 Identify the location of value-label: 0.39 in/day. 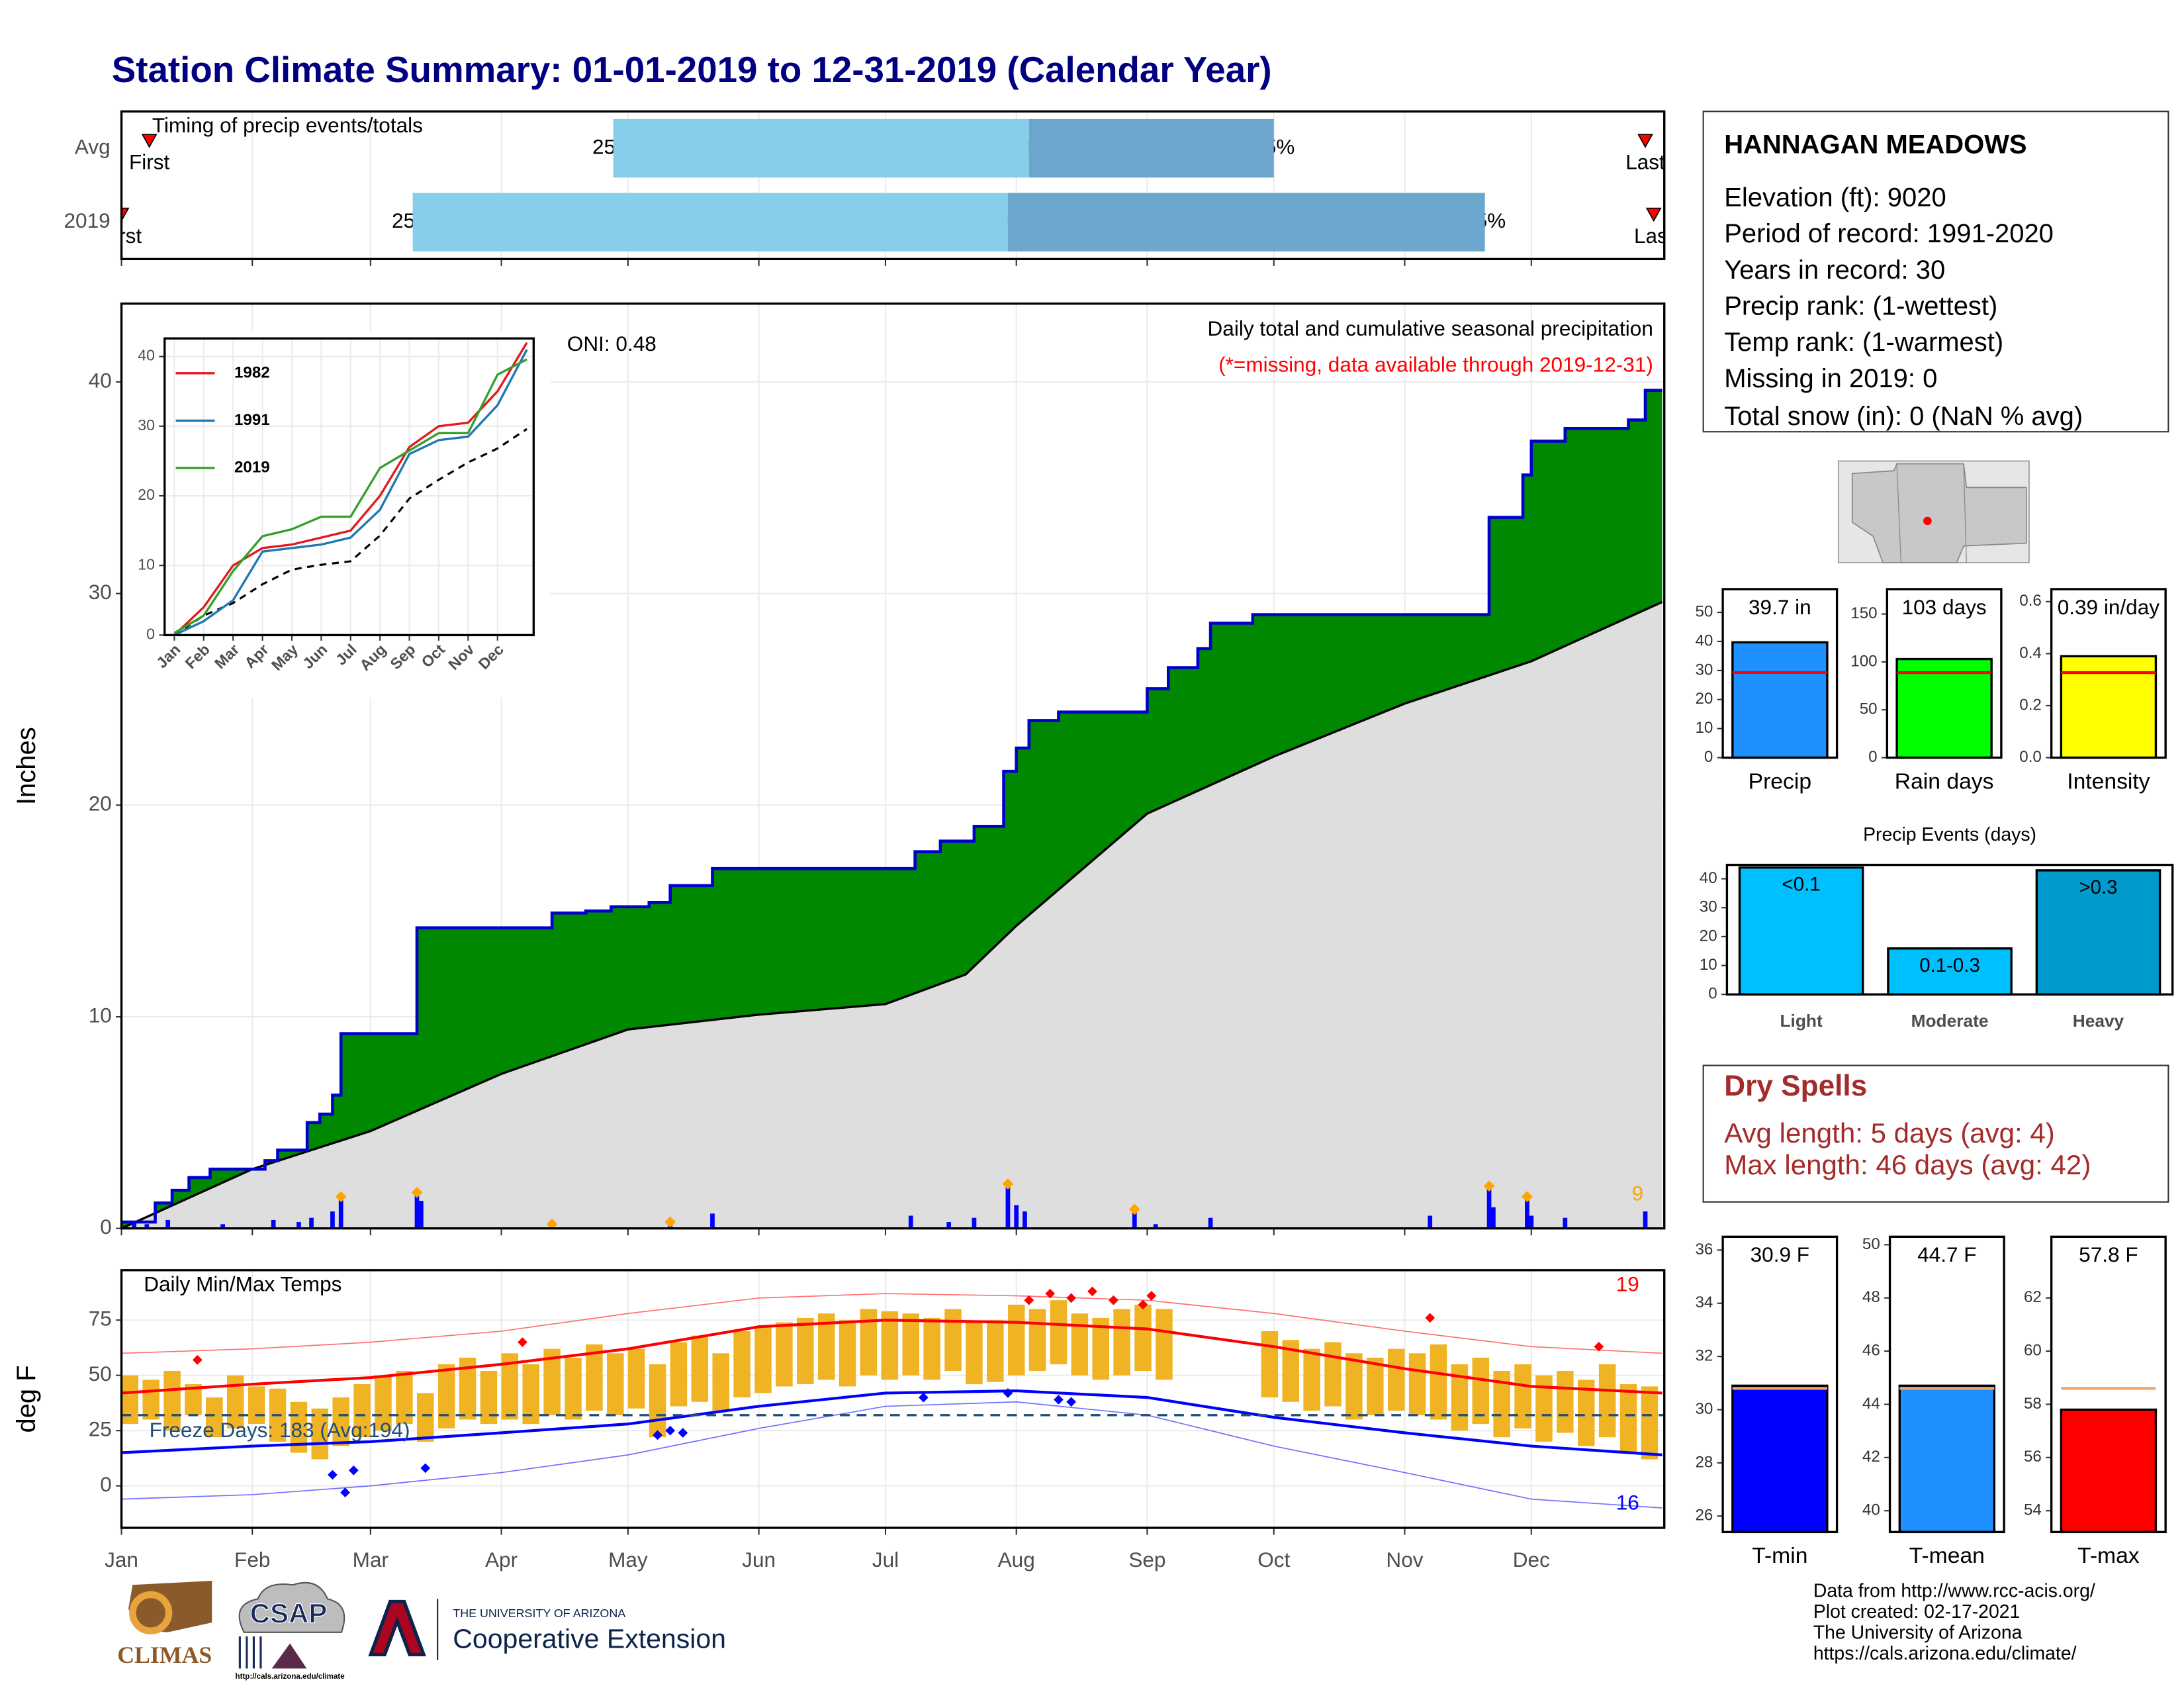
(2109, 607).